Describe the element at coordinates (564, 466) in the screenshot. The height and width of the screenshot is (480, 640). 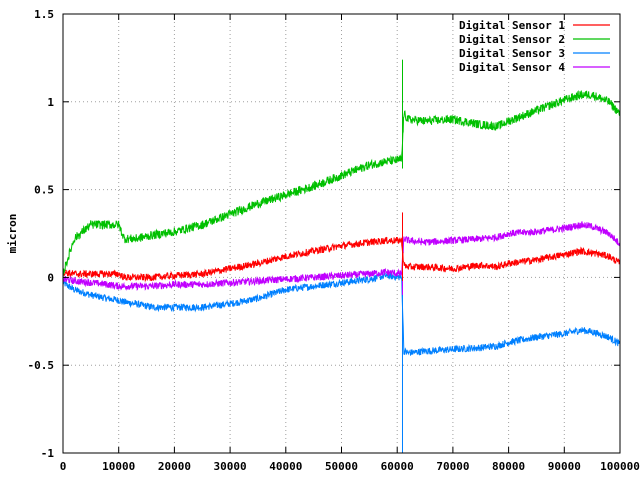
I see `x-tick-label: 90000` at that location.